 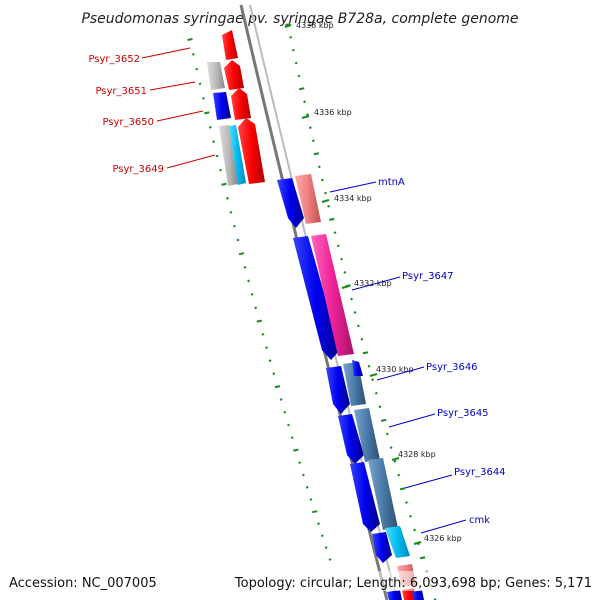 I want to click on tick-label: 4332 kbp, so click(x=373, y=283).